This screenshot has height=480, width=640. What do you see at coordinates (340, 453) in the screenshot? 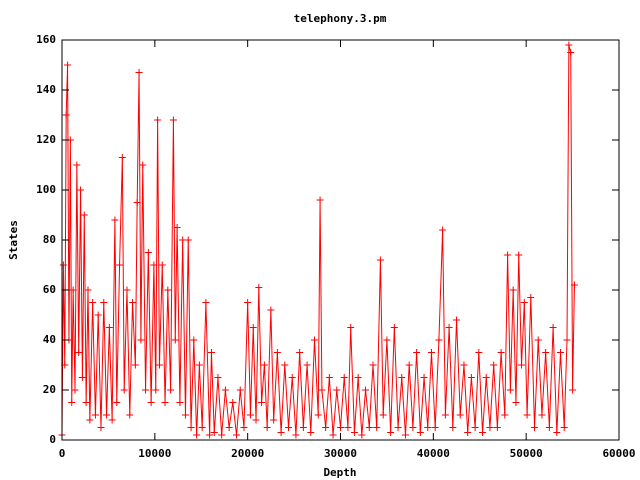
I see `x-tick-label: 30000` at bounding box center [340, 453].